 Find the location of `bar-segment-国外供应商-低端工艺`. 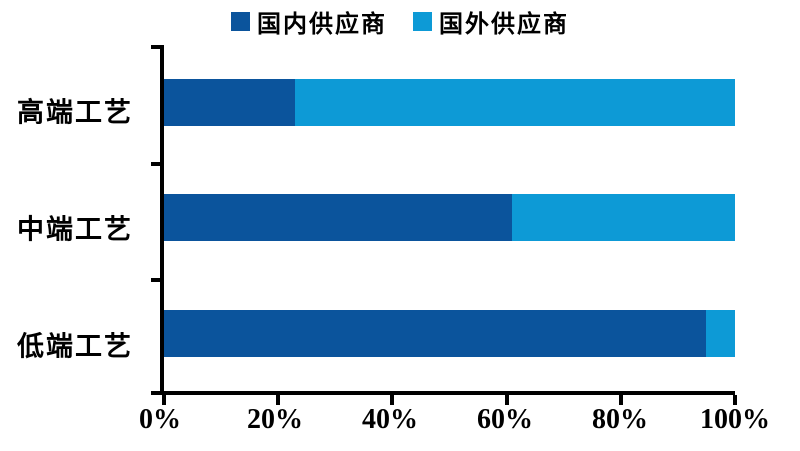

bar-segment-国外供应商-低端工艺 is located at coordinates (720, 333).